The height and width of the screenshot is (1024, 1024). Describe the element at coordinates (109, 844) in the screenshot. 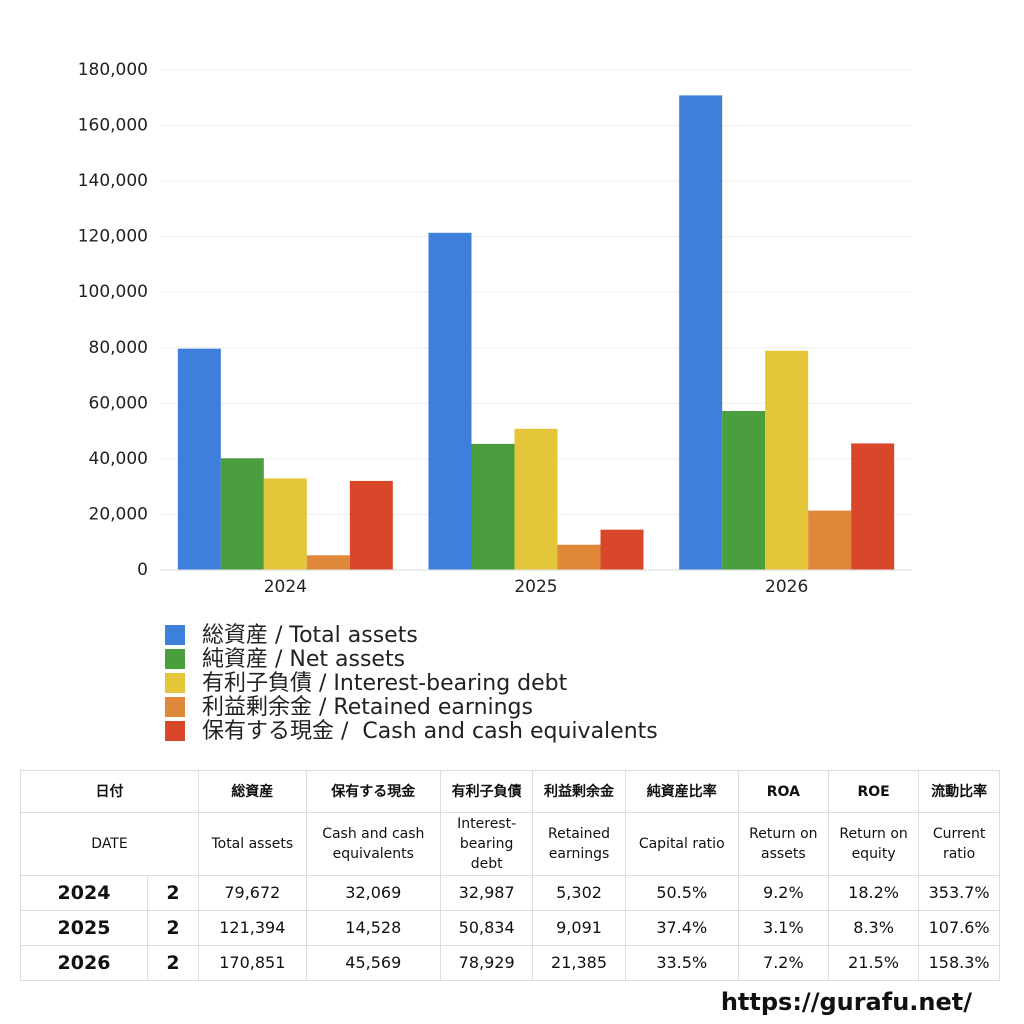

I see `header-cell: DATE` at that location.